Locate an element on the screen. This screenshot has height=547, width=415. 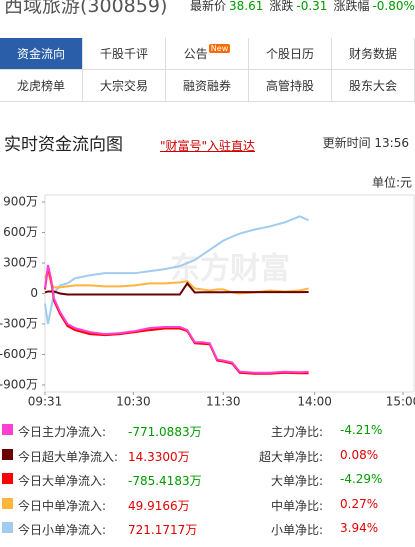
flow-value: 14.3300万 is located at coordinates (159, 456).